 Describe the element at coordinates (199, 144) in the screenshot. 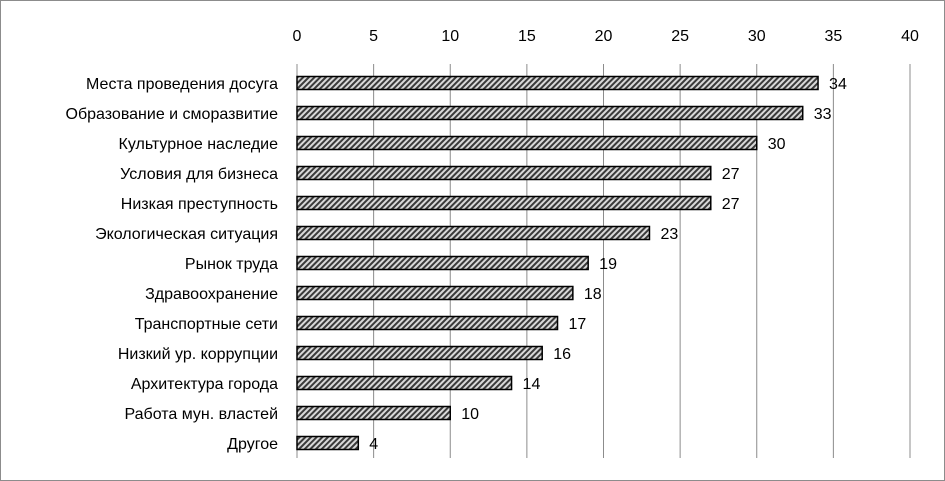

I see `category-label: Культурное наследие` at that location.